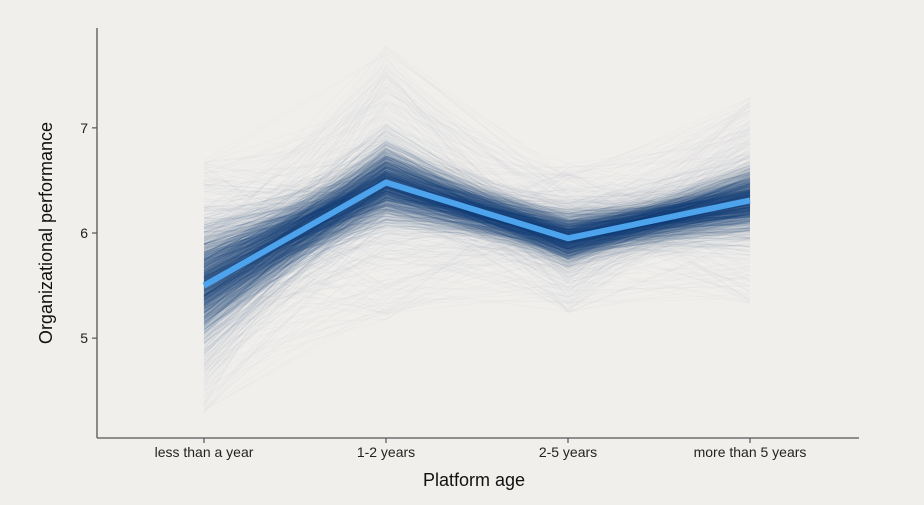 The height and width of the screenshot is (505, 924). Describe the element at coordinates (474, 480) in the screenshot. I see `x-axis-title: Platform age` at that location.